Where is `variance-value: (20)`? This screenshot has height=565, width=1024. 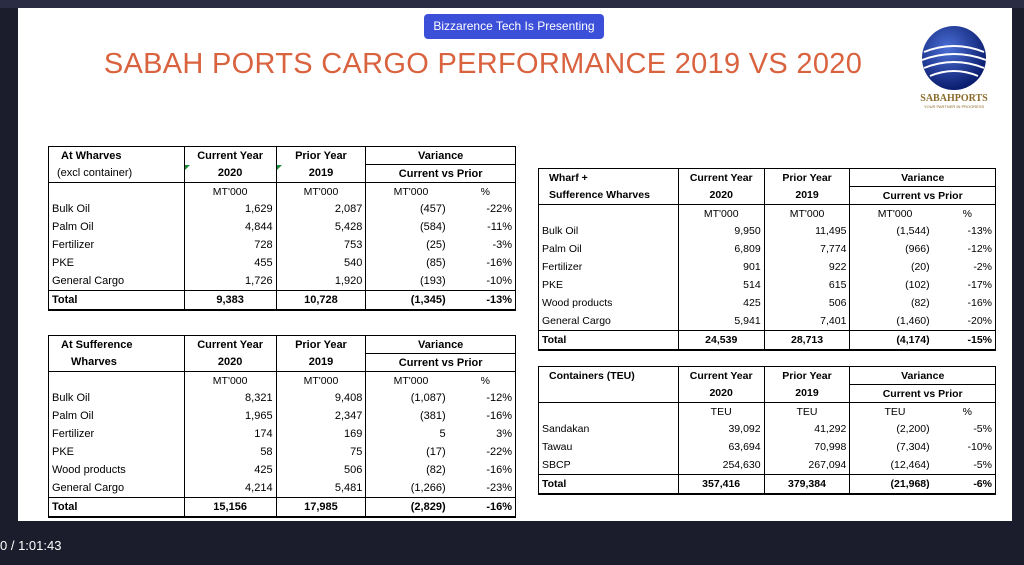
variance-value: (20) is located at coordinates (894, 267).